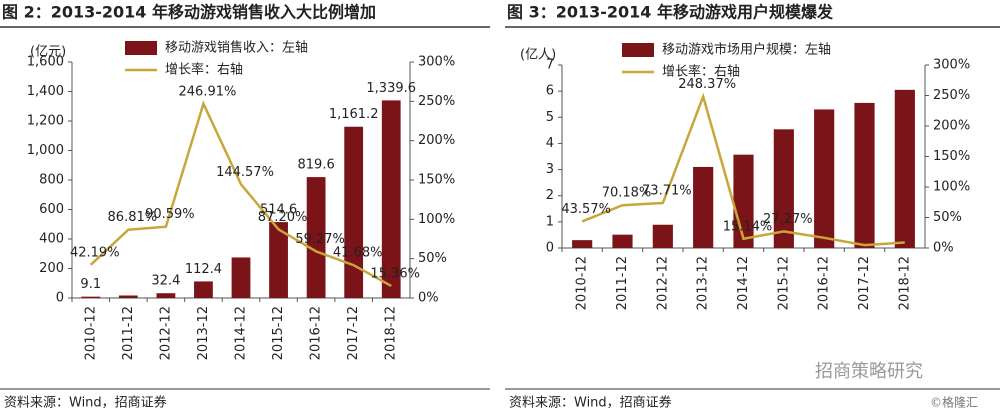 This screenshot has width=1000, height=414. I want to click on data-label: 112.4, so click(203, 269).